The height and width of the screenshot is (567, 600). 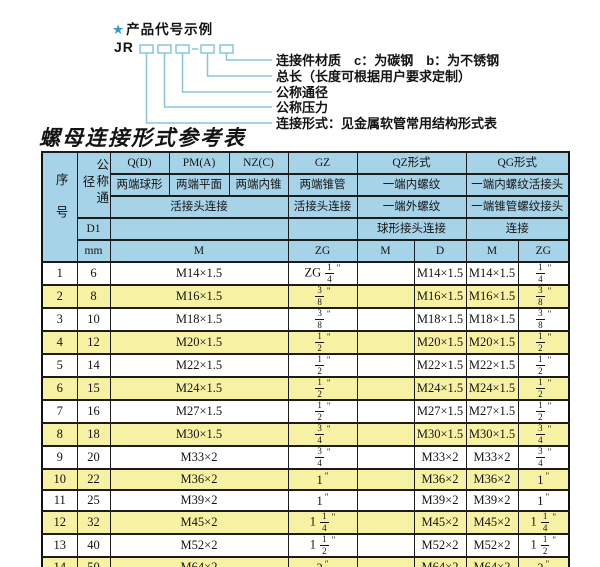 I want to click on col-m: M16×1.5, so click(x=199, y=296).